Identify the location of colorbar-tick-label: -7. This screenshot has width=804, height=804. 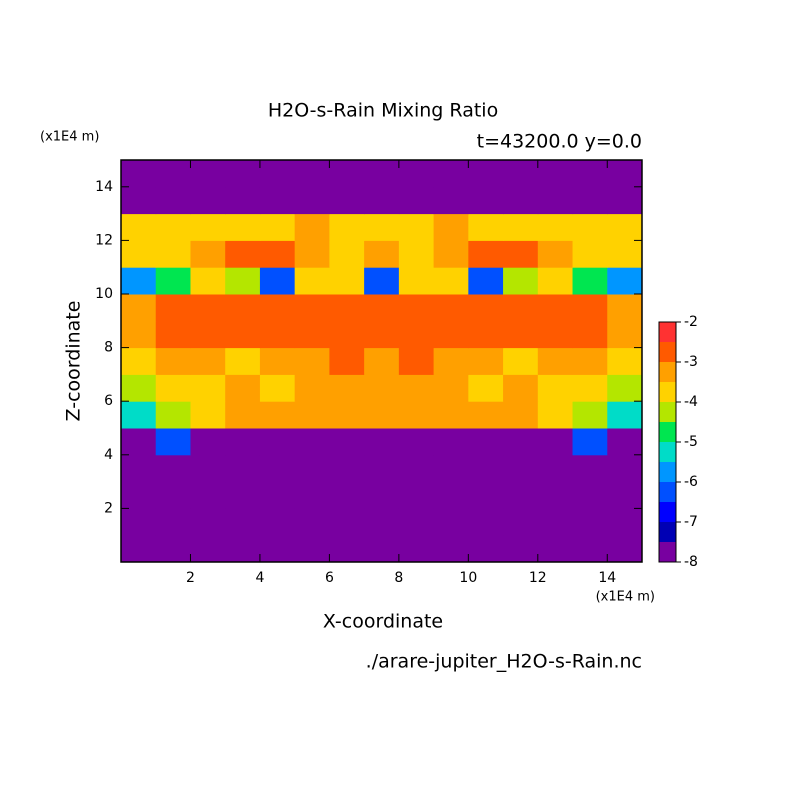
(691, 522).